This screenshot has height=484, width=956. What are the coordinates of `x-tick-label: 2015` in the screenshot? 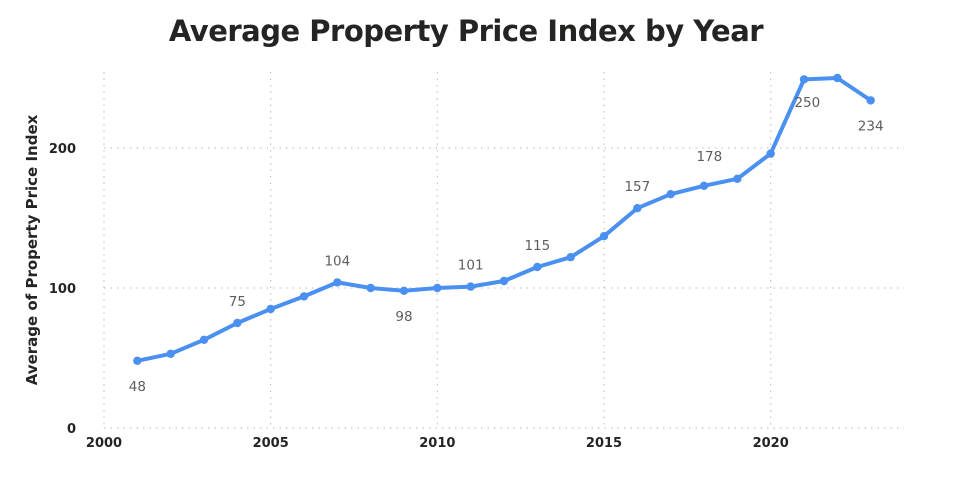 It's located at (604, 443).